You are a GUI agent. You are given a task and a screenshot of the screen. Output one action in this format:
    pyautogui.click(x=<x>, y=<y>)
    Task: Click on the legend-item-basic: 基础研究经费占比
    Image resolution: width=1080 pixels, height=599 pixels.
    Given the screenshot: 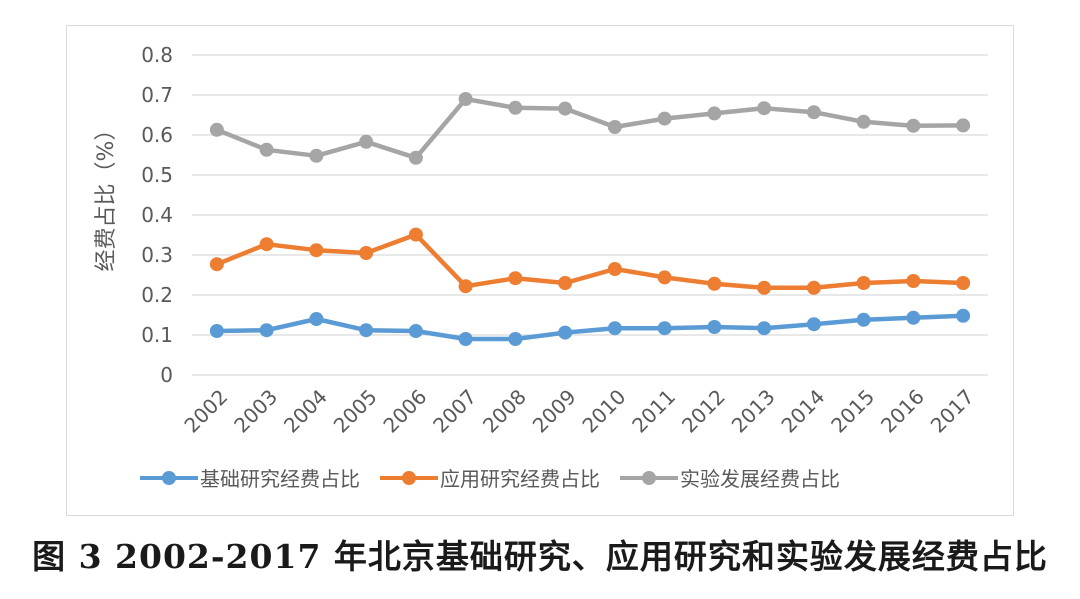 What is the action you would take?
    pyautogui.click(x=250, y=477)
    